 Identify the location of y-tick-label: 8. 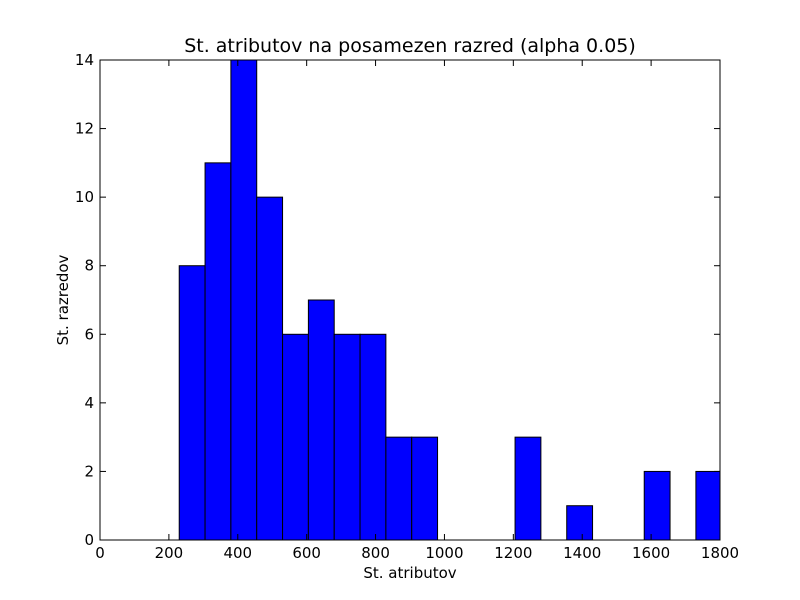
(89, 266).